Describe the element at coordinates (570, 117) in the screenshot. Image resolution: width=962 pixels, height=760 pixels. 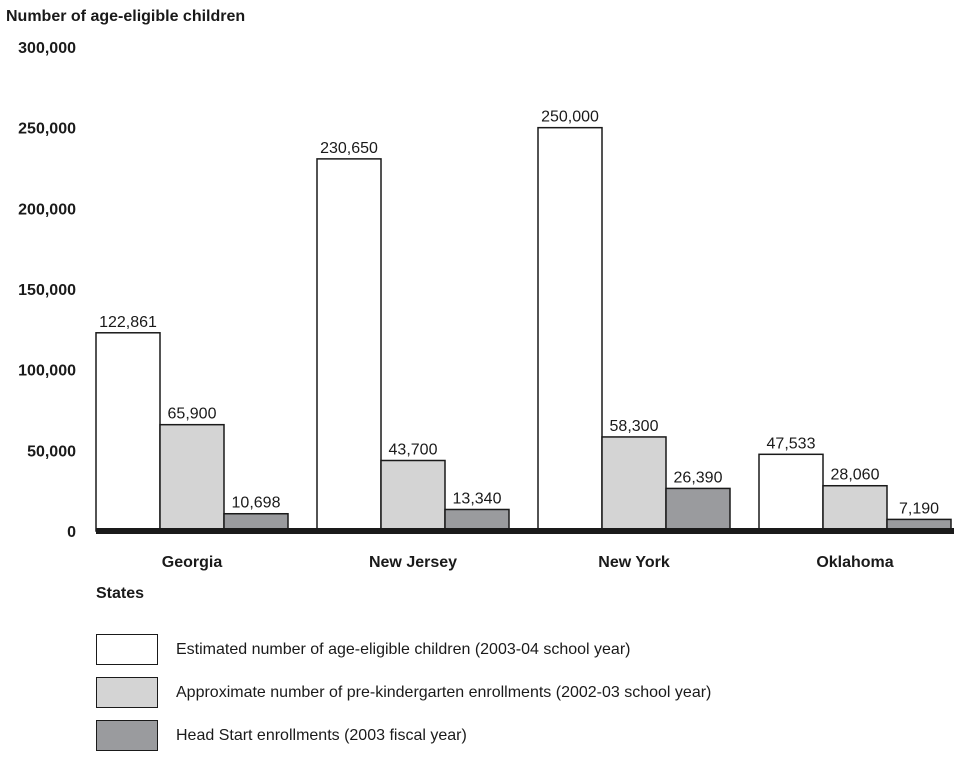
I see `bar-value-label: 250,000` at that location.